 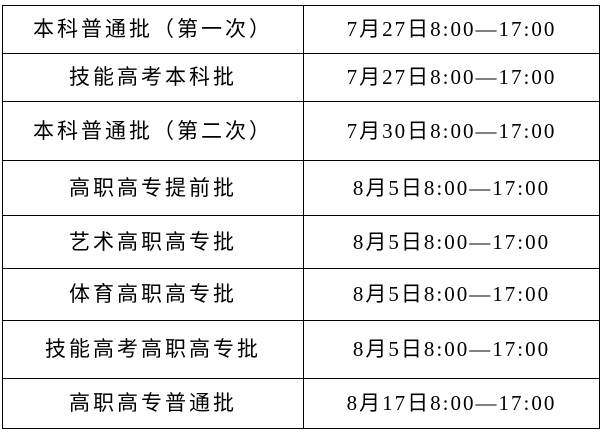 I want to click on batch-name-cell: 本科普通批（第二次）, so click(x=153, y=131).